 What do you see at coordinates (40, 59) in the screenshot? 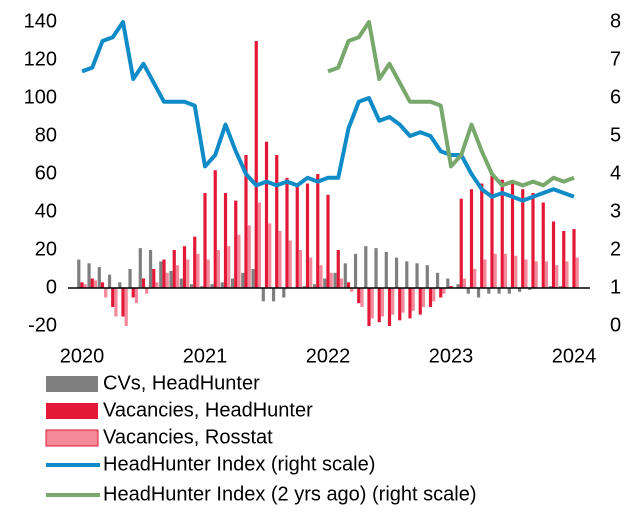
I see `y-tick-label: 120` at bounding box center [40, 59].